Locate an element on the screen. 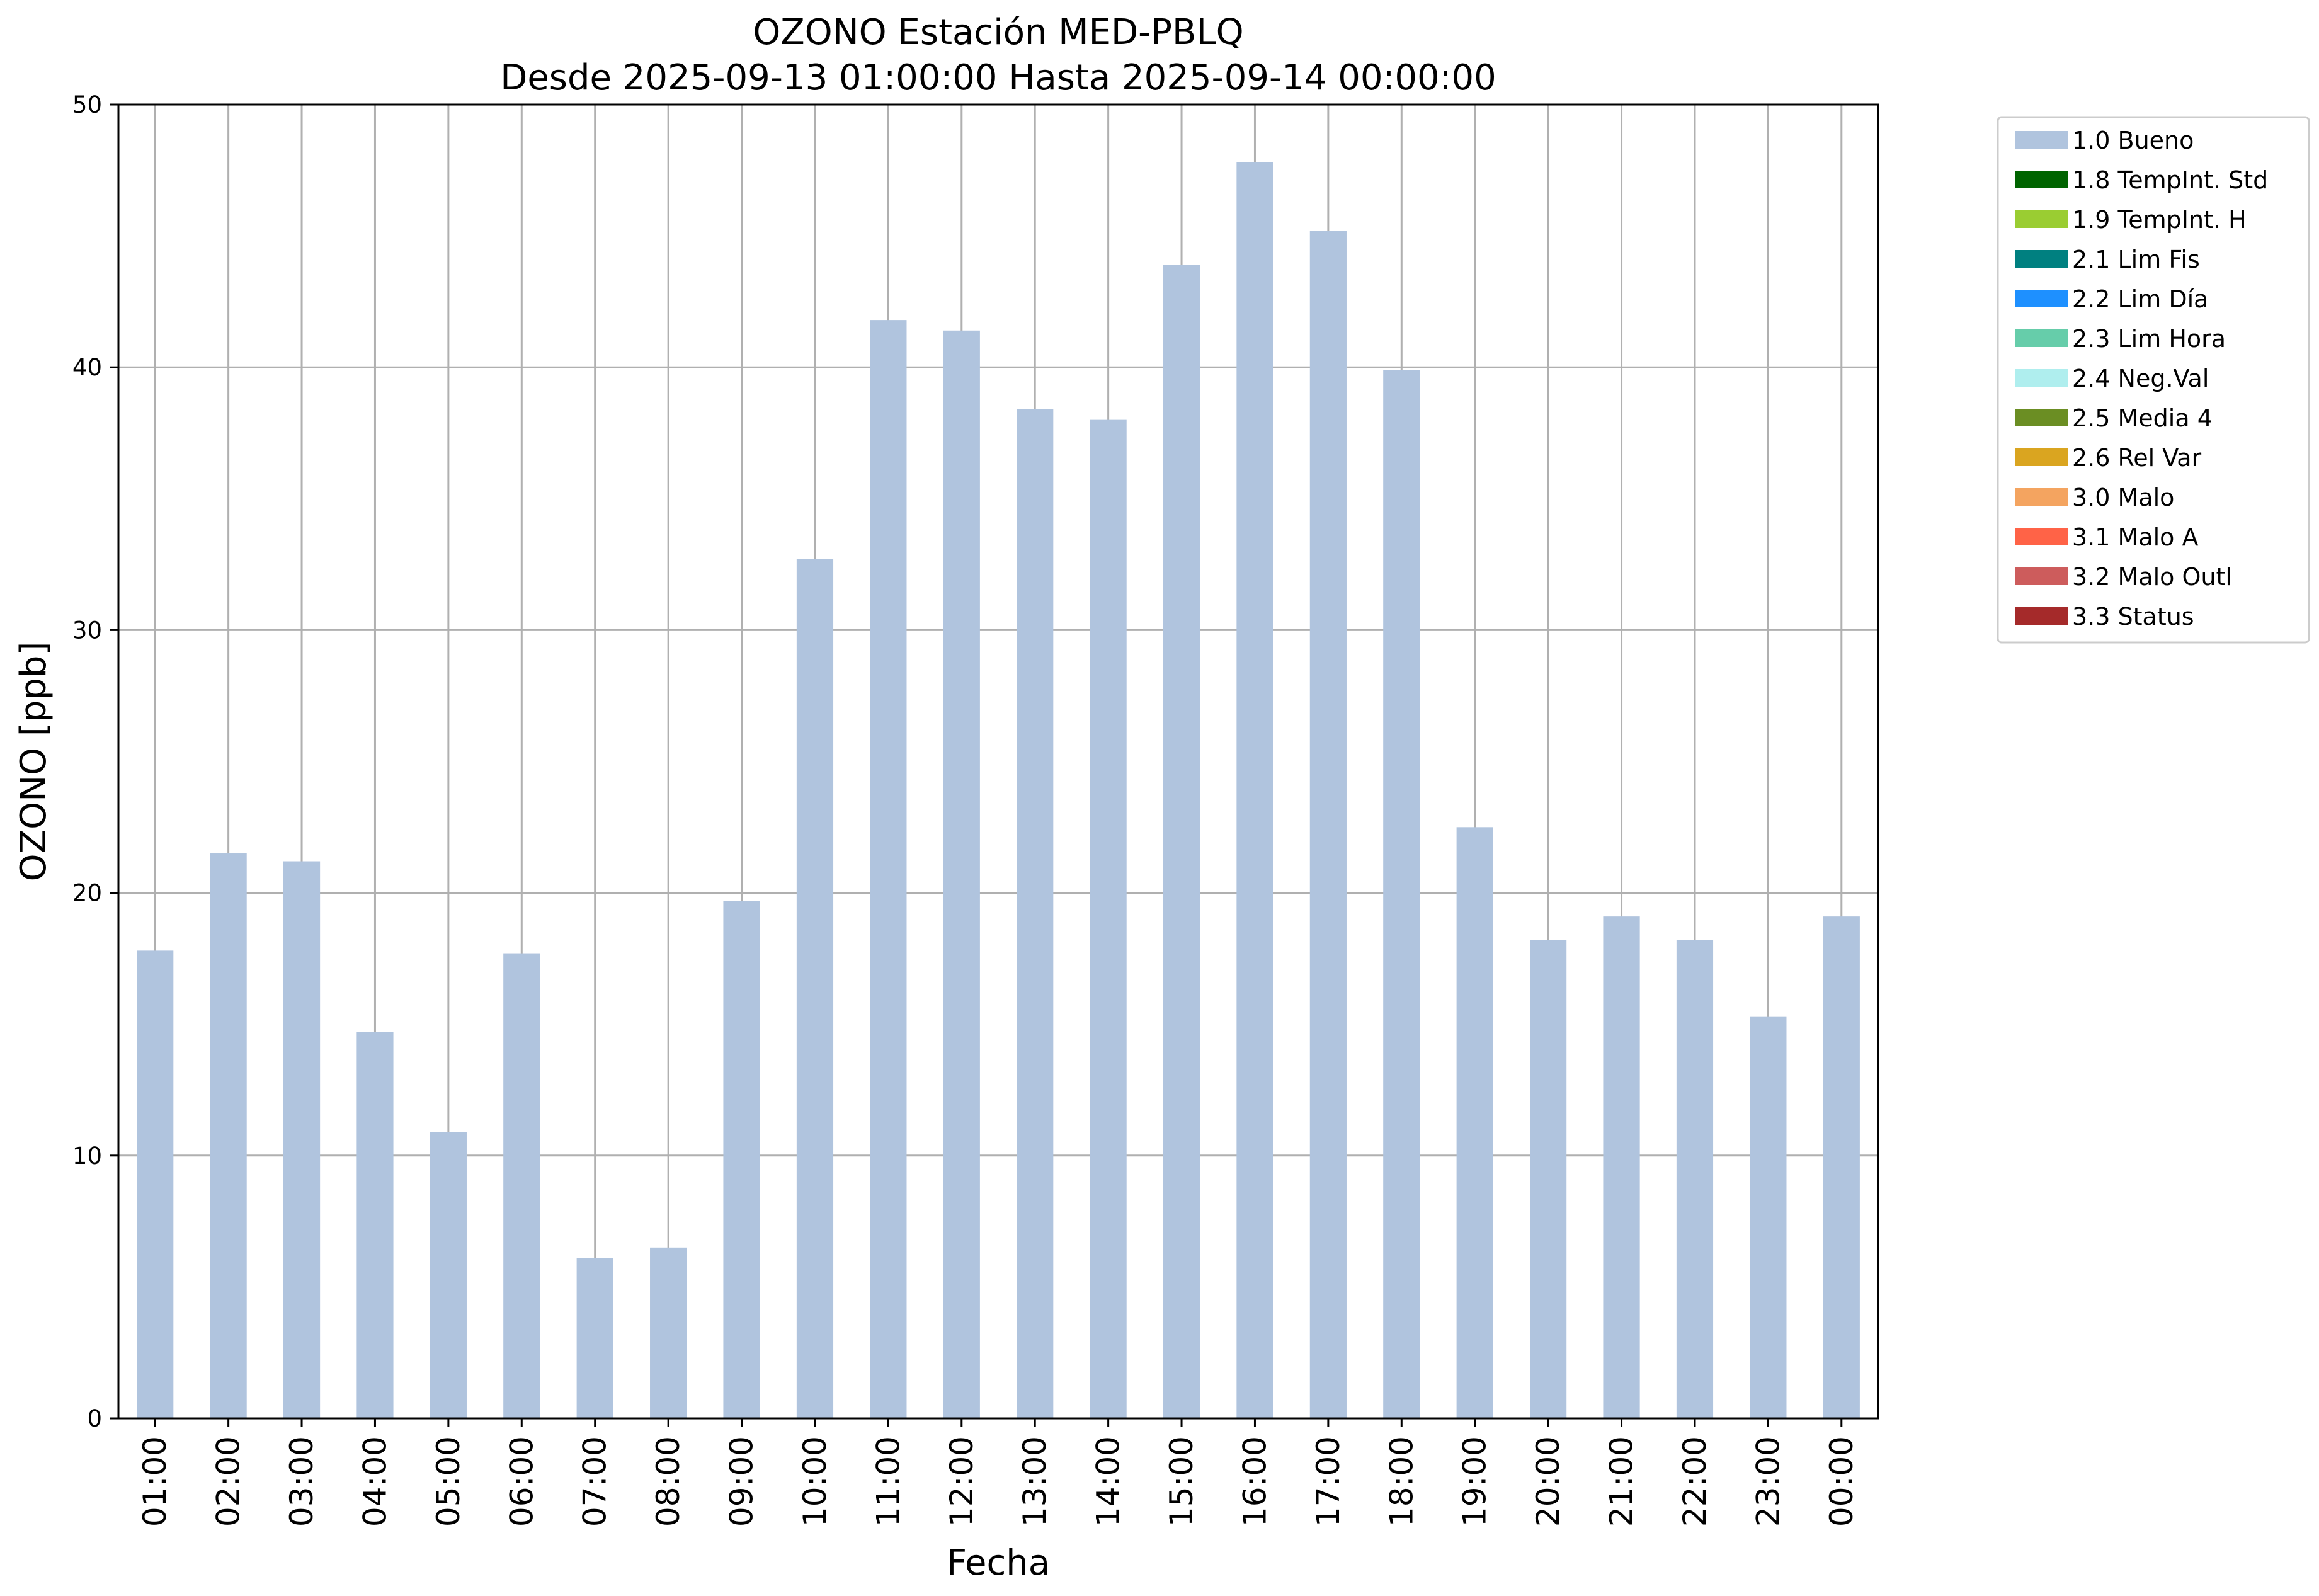 The width and height of the screenshot is (2319, 1596). legend-label: 2.5 Media 4 is located at coordinates (2142, 418).